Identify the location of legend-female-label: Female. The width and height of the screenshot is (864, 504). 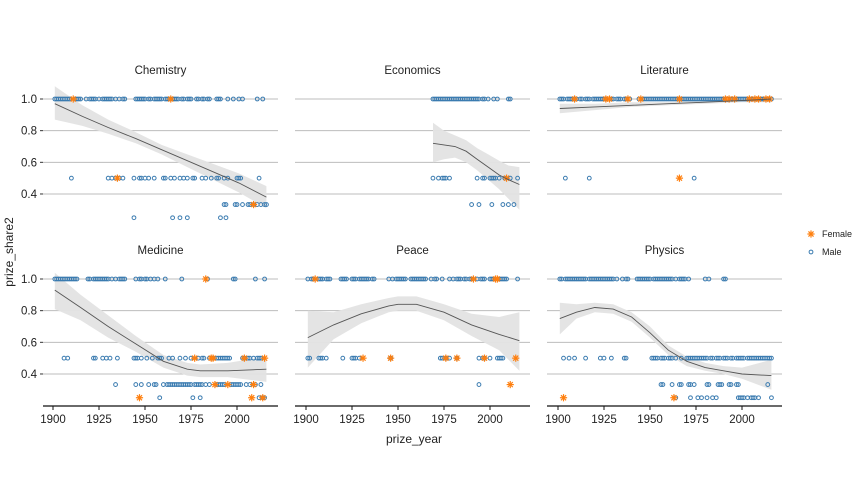
(837, 234).